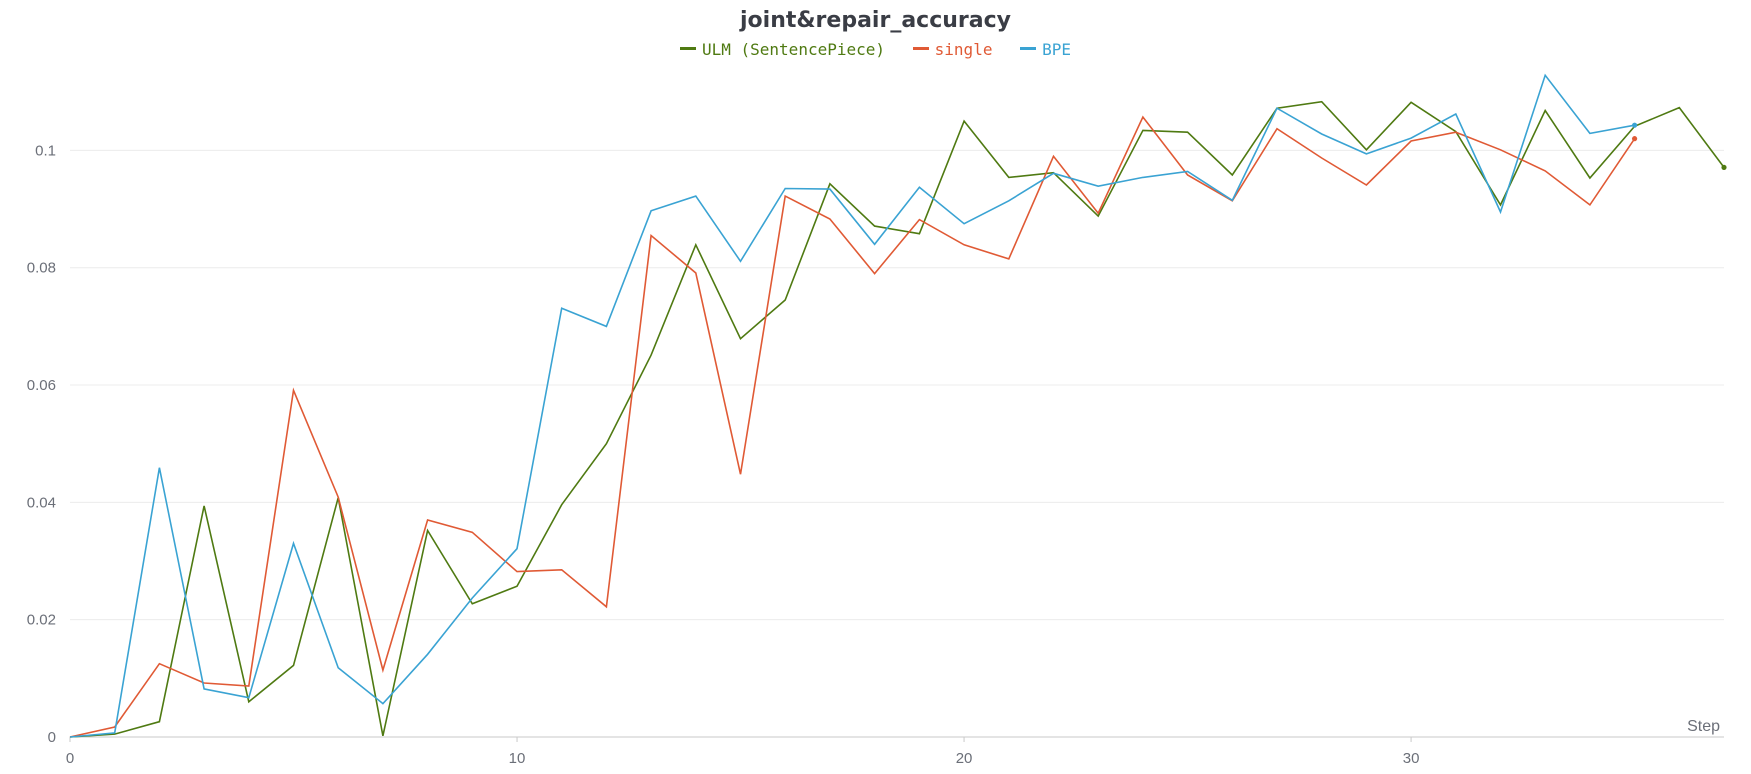 The width and height of the screenshot is (1751, 774). Describe the element at coordinates (517, 758) in the screenshot. I see `x-tick-label: 10` at that location.